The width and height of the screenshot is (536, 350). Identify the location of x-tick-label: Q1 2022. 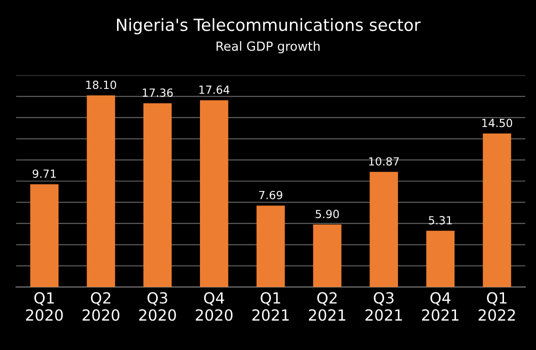
(496, 306).